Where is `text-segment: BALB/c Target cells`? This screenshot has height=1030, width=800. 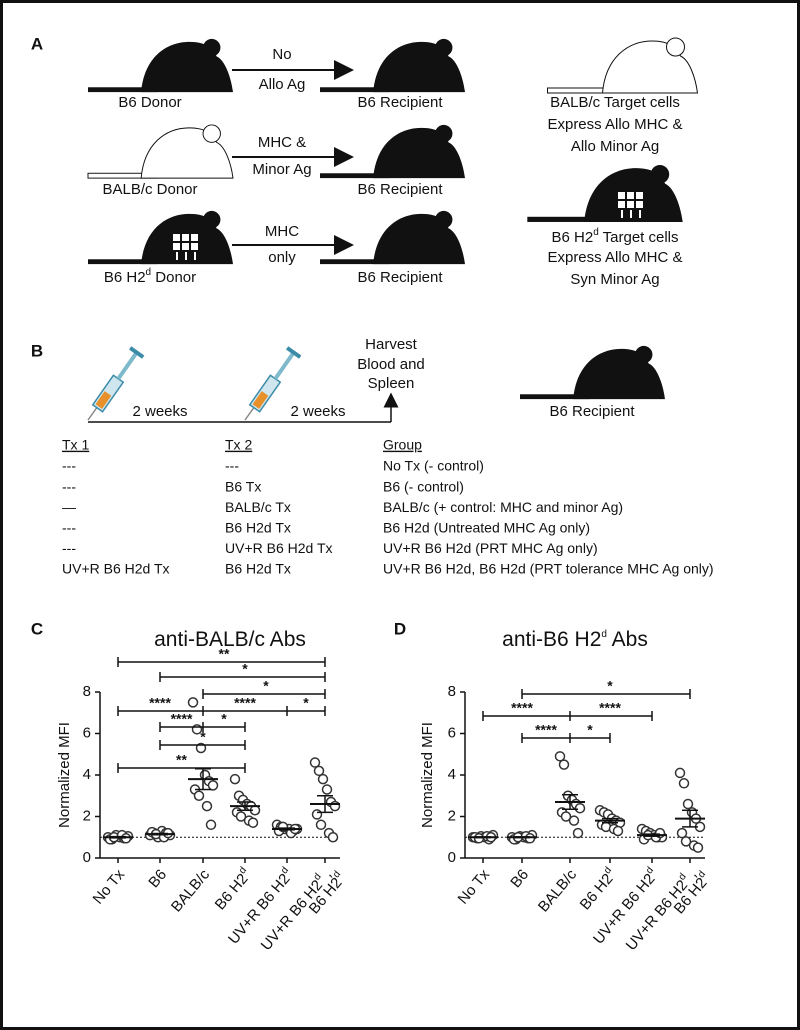 text-segment: BALB/c Target cells is located at coordinates (615, 102).